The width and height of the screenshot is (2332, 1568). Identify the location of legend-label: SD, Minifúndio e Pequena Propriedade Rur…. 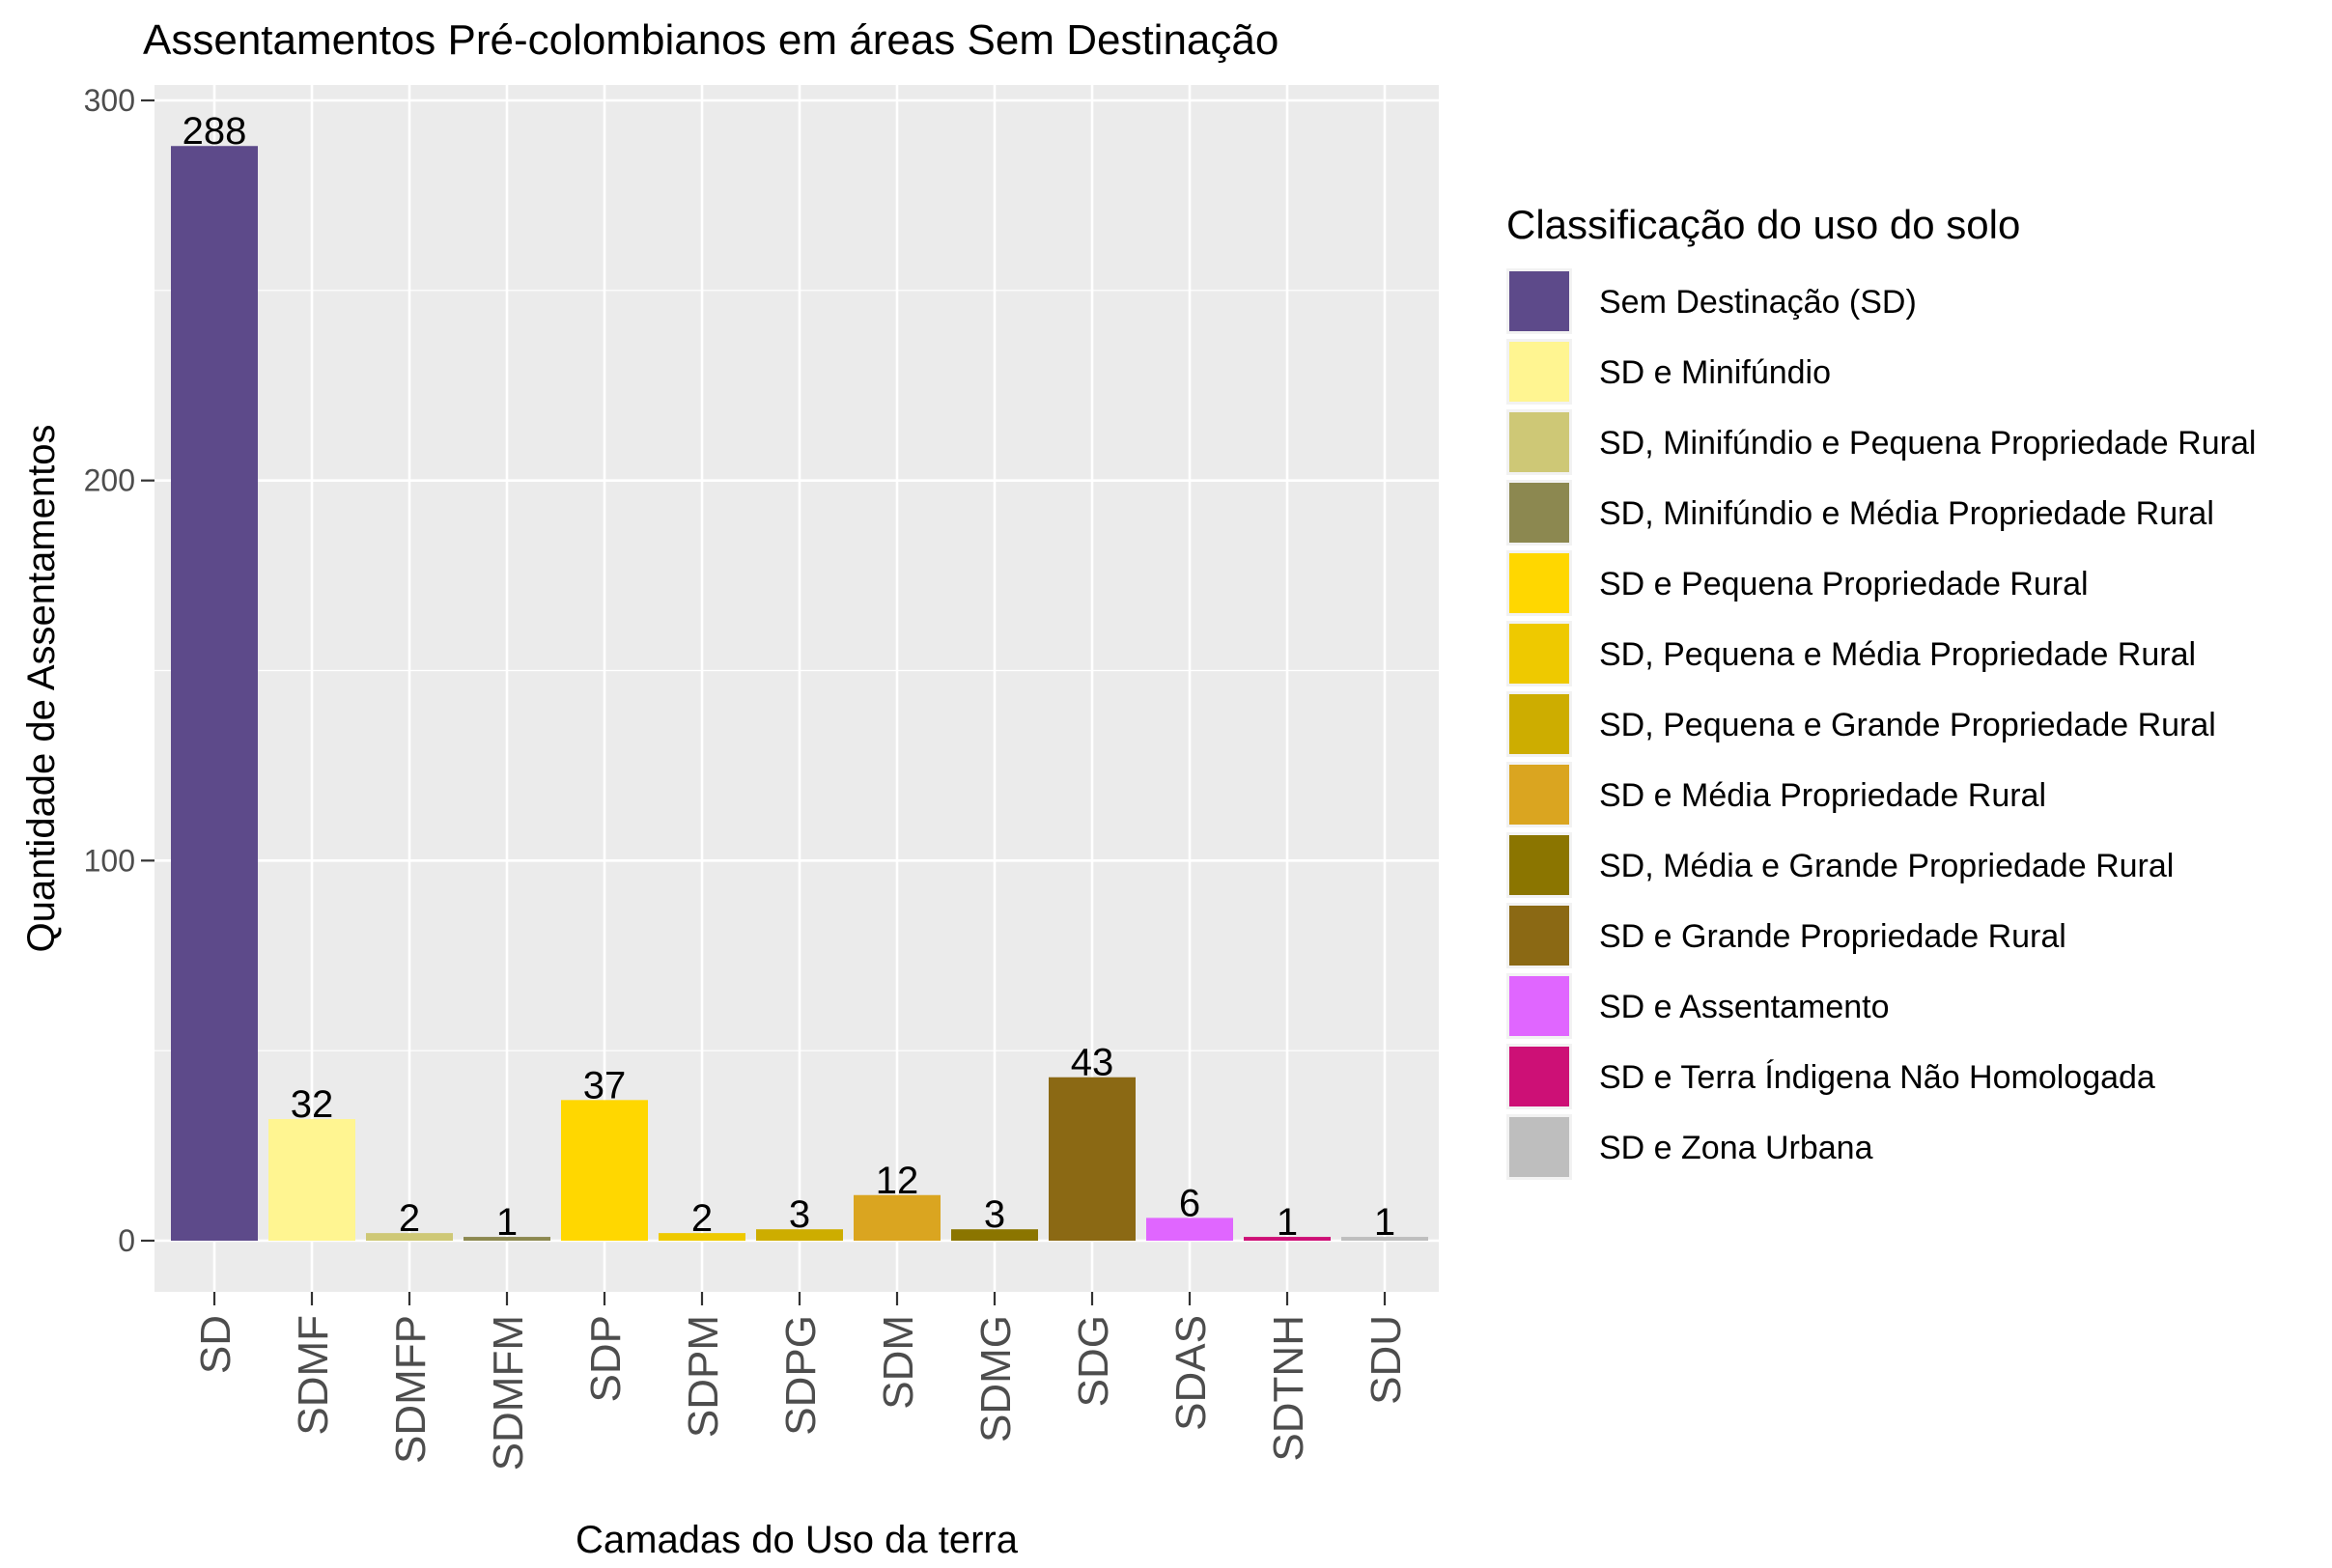
(1927, 444).